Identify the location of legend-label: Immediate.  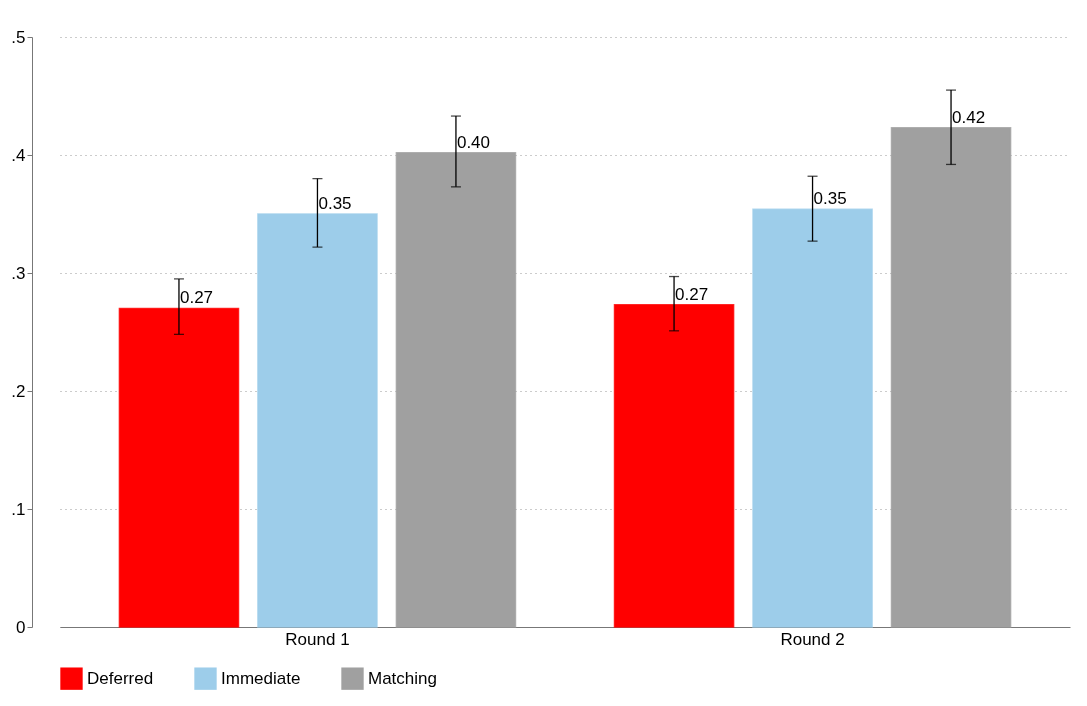
(261, 678).